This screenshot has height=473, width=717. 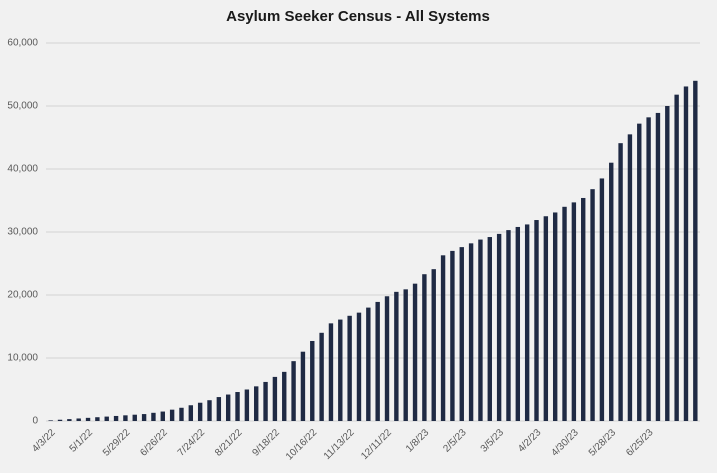 I want to click on x-tick-label: 5/1/22, so click(x=82, y=441).